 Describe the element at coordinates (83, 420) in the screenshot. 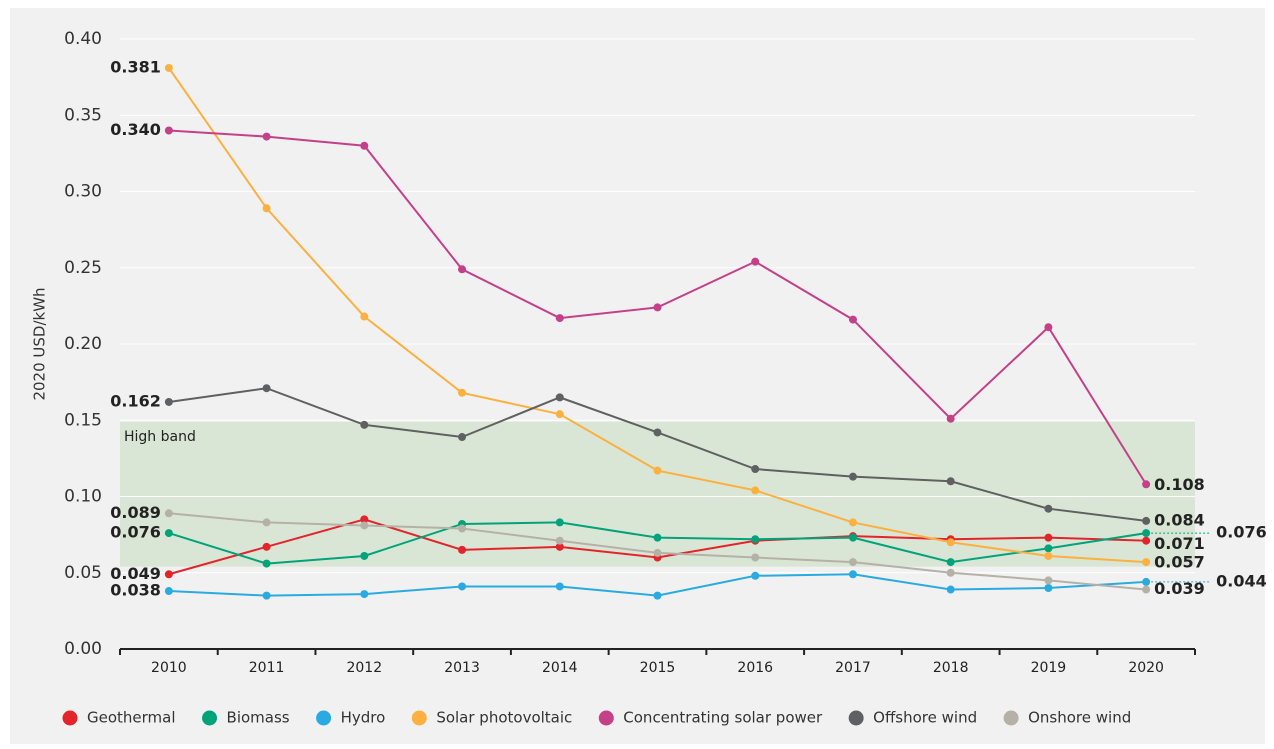

I see `y-tick-label: 0.15` at that location.